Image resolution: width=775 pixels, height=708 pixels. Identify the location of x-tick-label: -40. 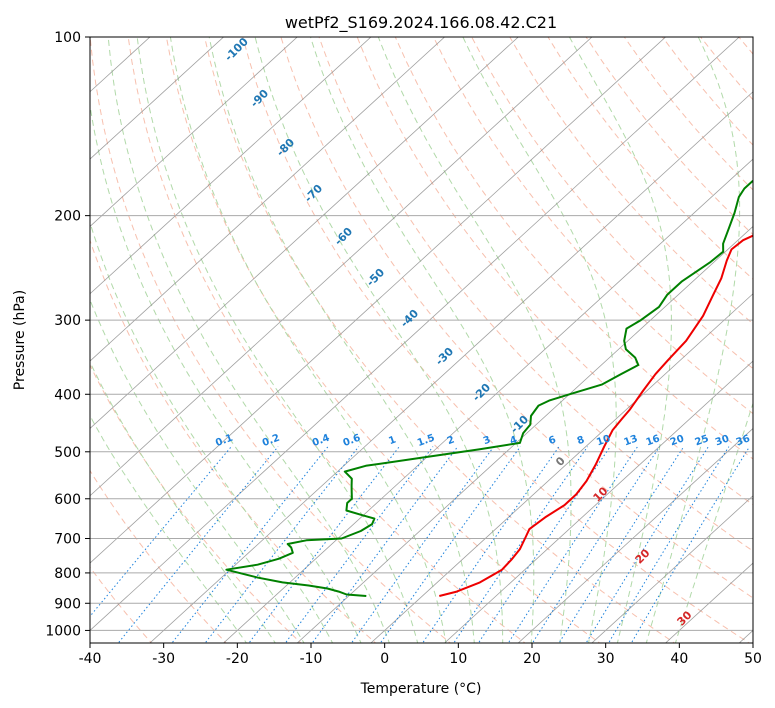
(90, 659).